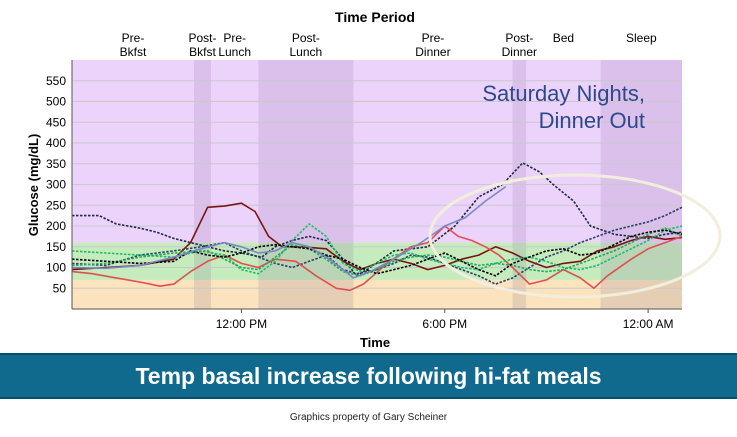 The width and height of the screenshot is (737, 437). Describe the element at coordinates (56, 247) in the screenshot. I see `y-tick-label-2: 150` at that location.